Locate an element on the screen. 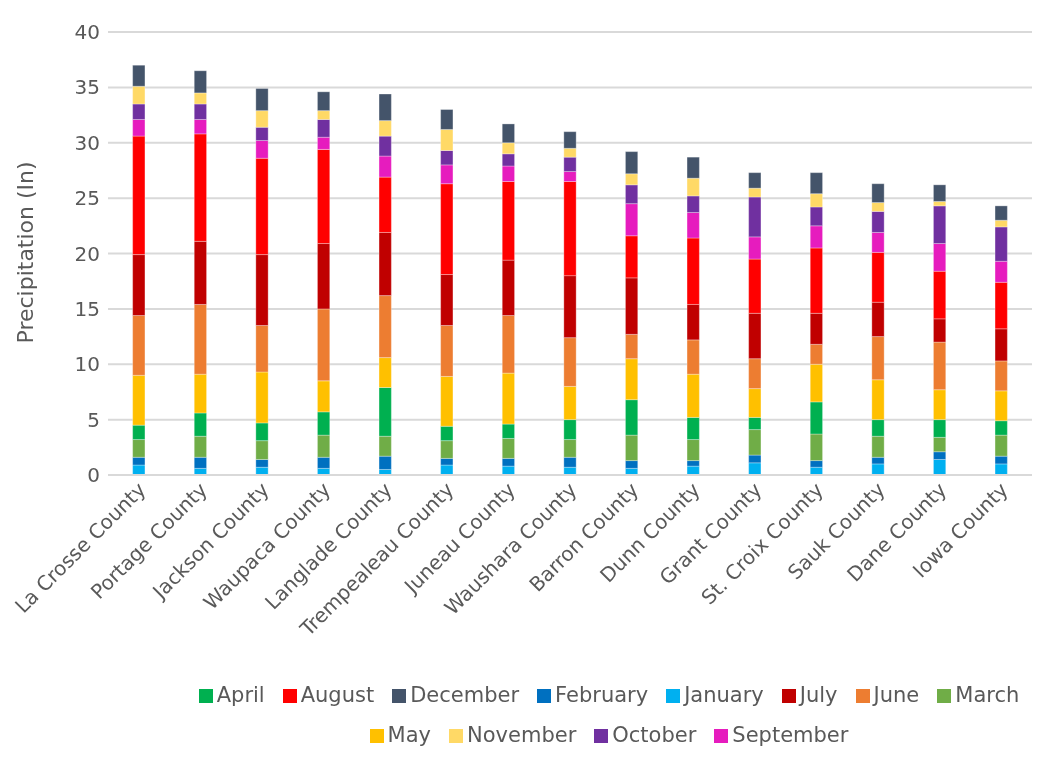 Image resolution: width=1054 pixels, height=773 pixels. y-tick-label: 35 is located at coordinates (87, 87).